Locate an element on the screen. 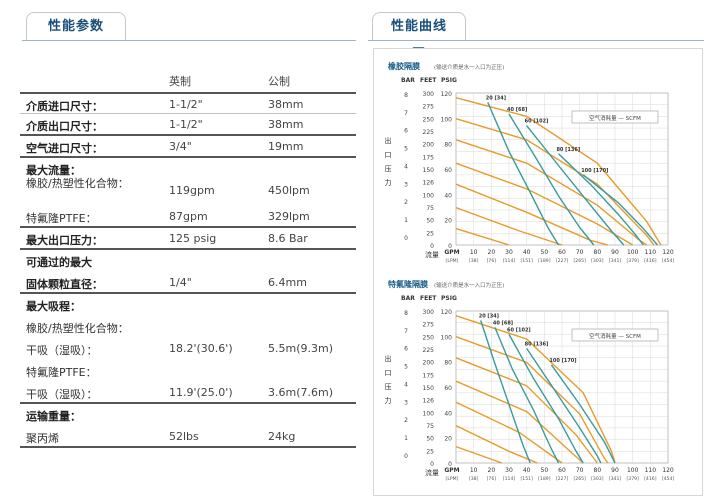 The width and height of the screenshot is (714, 502). rubber-gpm-tick: 20 is located at coordinates (492, 252).